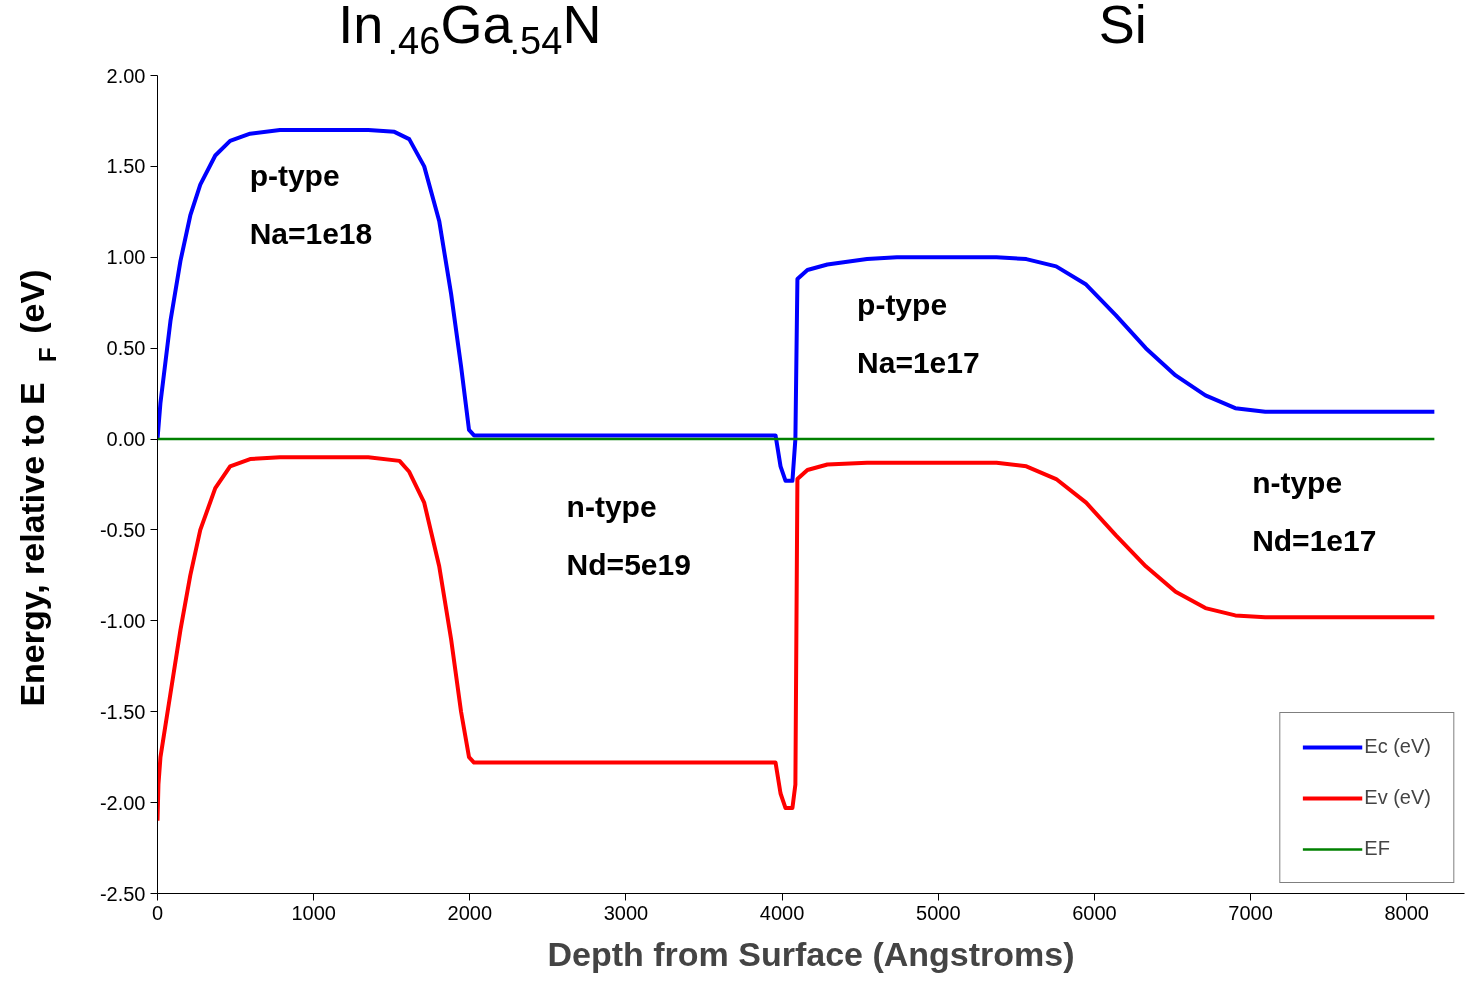  What do you see at coordinates (122, 620) in the screenshot?
I see `y-tick-label: -1.00` at bounding box center [122, 620].